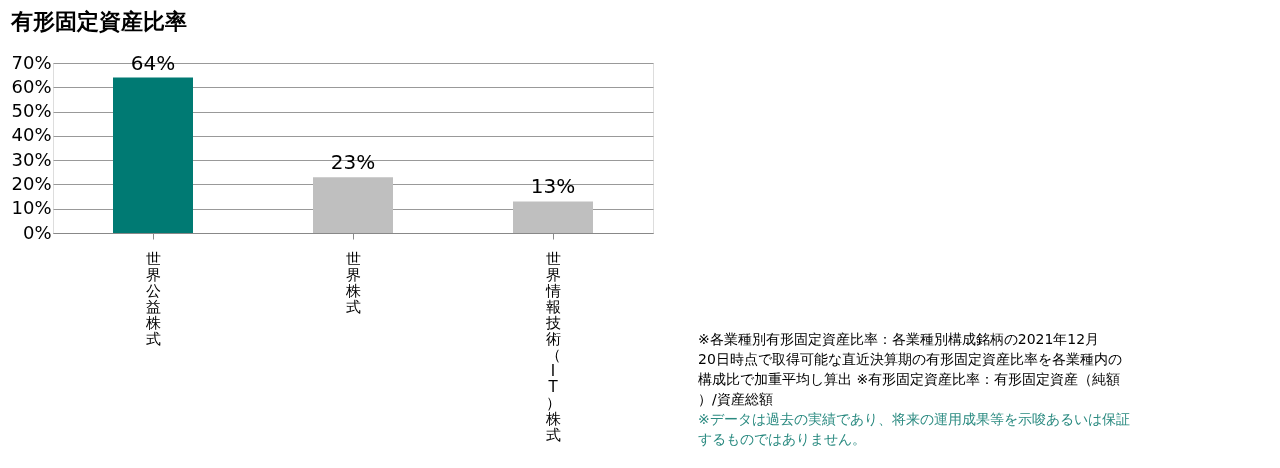  Describe the element at coordinates (37, 232) in the screenshot. I see `y-tick-label: 0%` at that location.